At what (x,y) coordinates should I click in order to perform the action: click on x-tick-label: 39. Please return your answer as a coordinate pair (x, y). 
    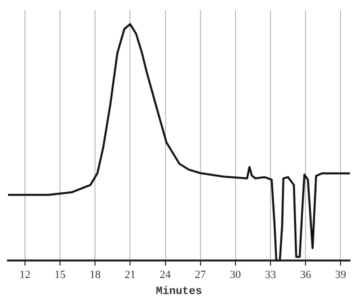
    Looking at the image, I should click on (341, 275).